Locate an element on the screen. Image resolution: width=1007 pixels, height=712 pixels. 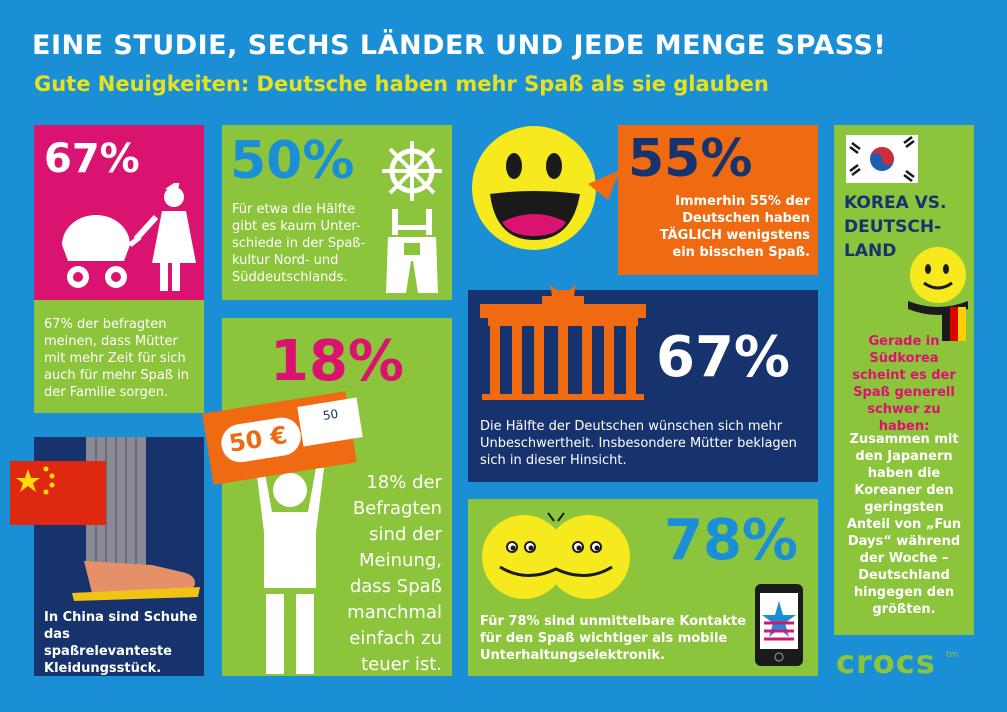
smiley-with-scarf-icon is located at coordinates (938, 294).